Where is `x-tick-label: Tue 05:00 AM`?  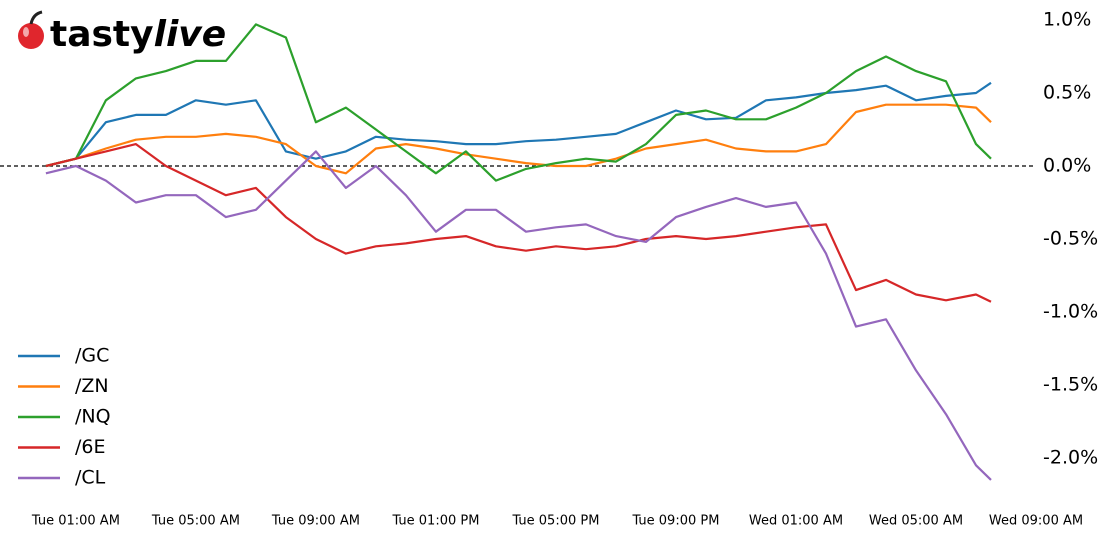
x-tick-label: Tue 05:00 AM is located at coordinates (195, 521).